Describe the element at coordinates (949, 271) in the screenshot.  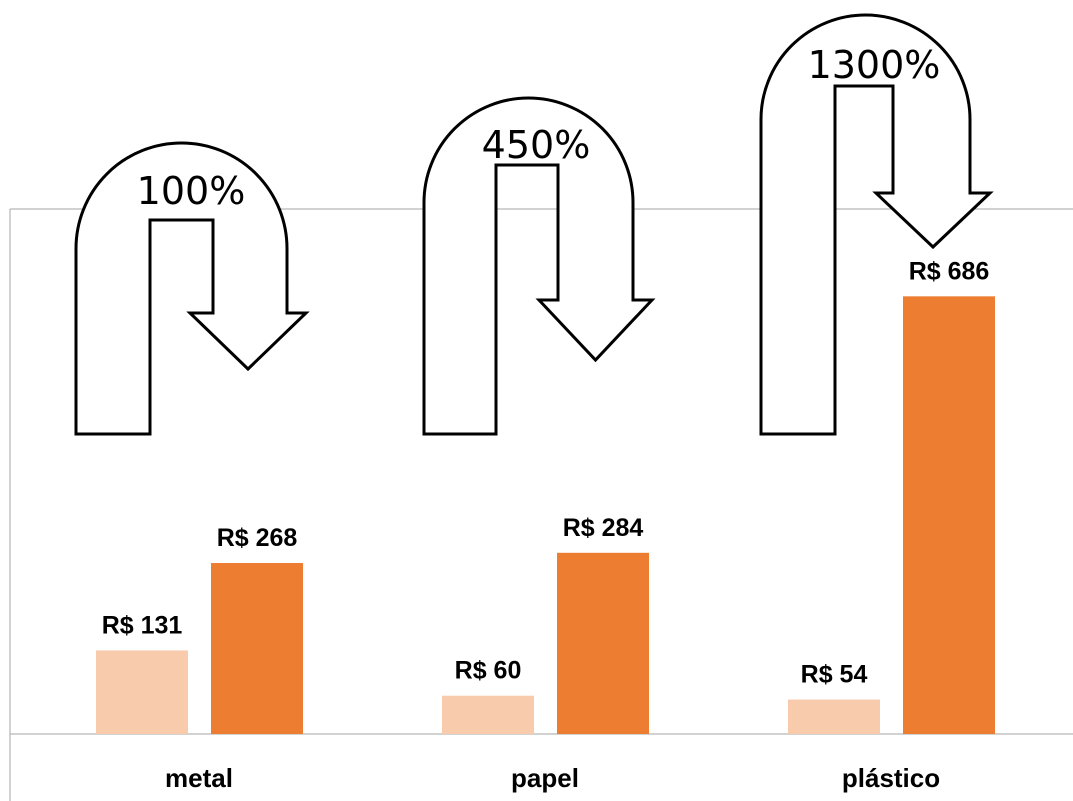
I see `data-label: R$ 686` at that location.